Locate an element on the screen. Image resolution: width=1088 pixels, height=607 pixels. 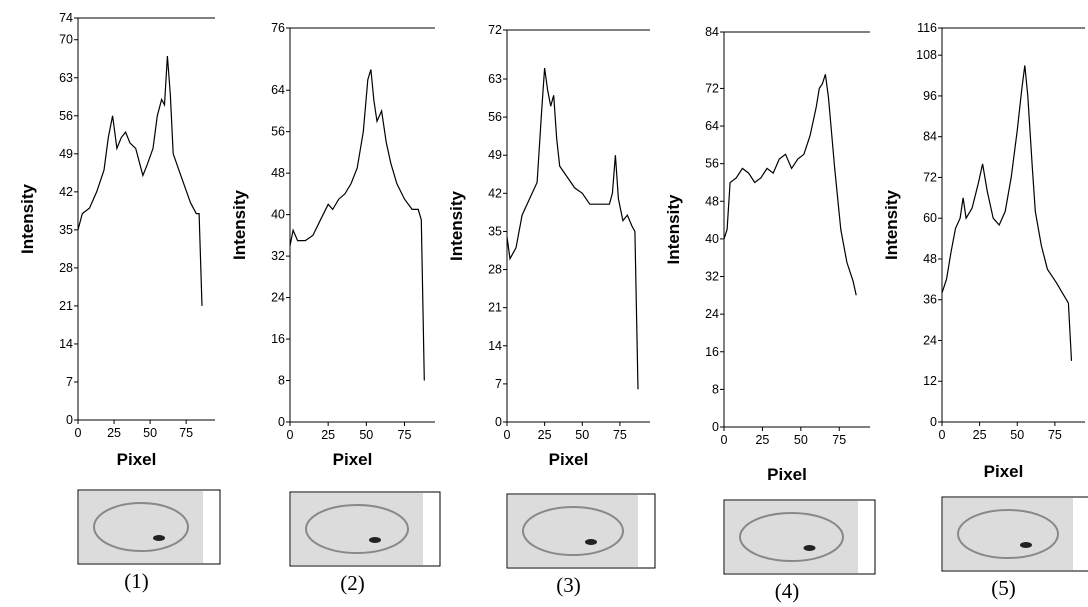
y-tick-label: 36 is located at coordinates (930, 300).